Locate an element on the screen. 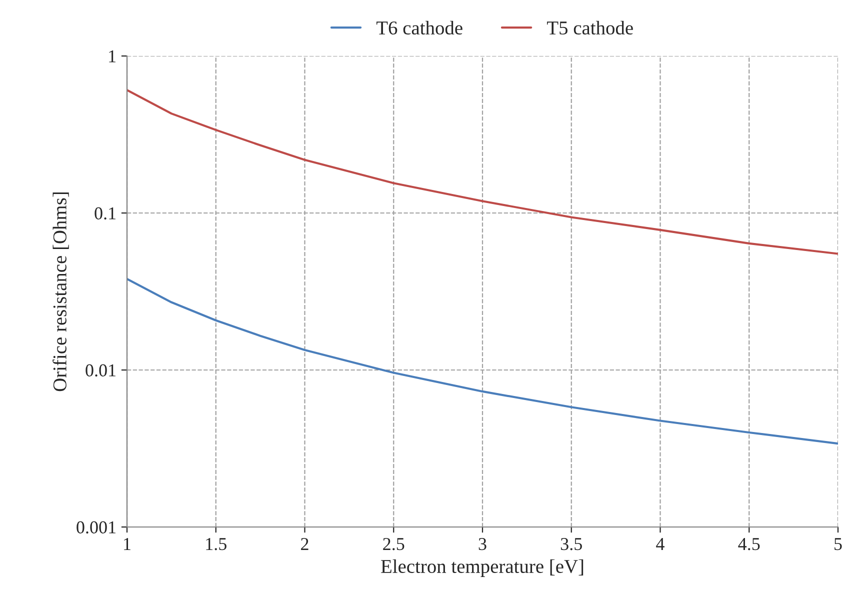 This screenshot has width=848, height=613. y-axis-title: Orifice resistance [Ohms] is located at coordinates (60, 292).